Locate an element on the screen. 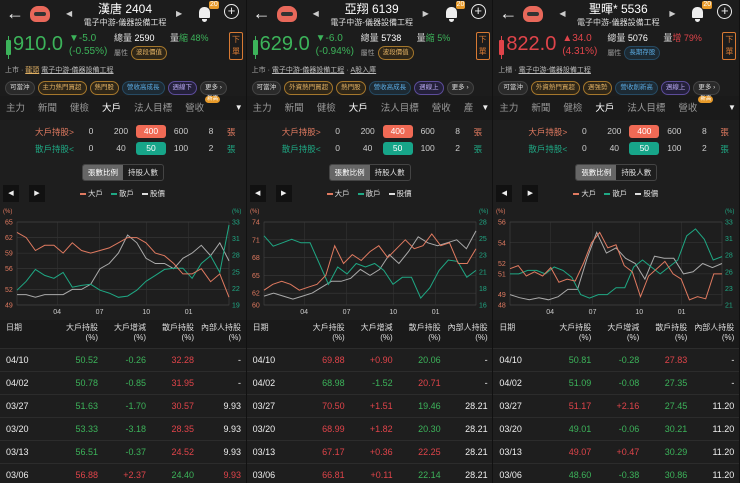 The width and height of the screenshot is (740, 483). table-row: 04/02 50.78 -0.85 31.95 - is located at coordinates (123, 382).